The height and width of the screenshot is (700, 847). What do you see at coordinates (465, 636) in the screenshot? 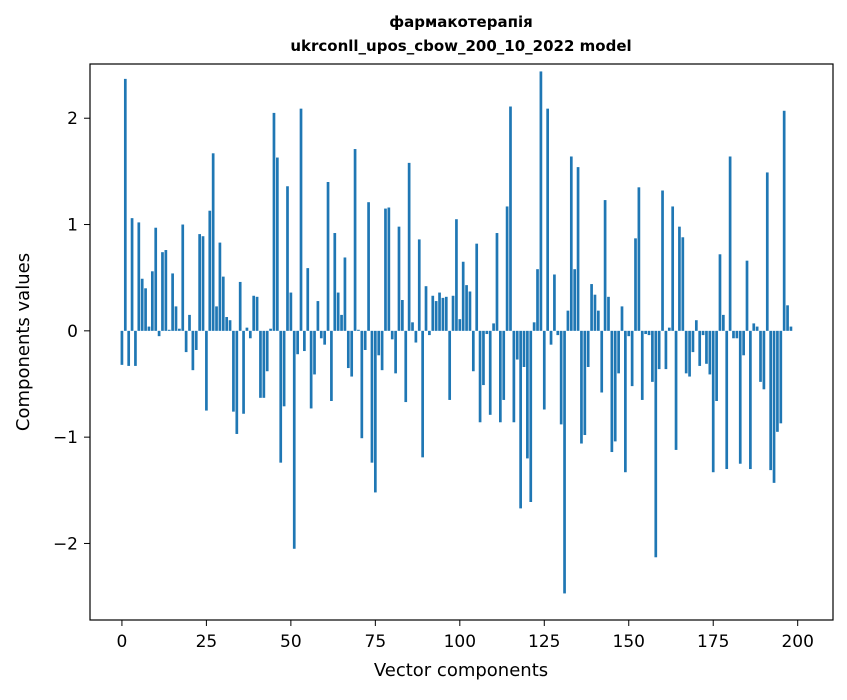
I see `x-axis-ticks: 0 25 50 75 100 125 150 175 200` at bounding box center [465, 636].